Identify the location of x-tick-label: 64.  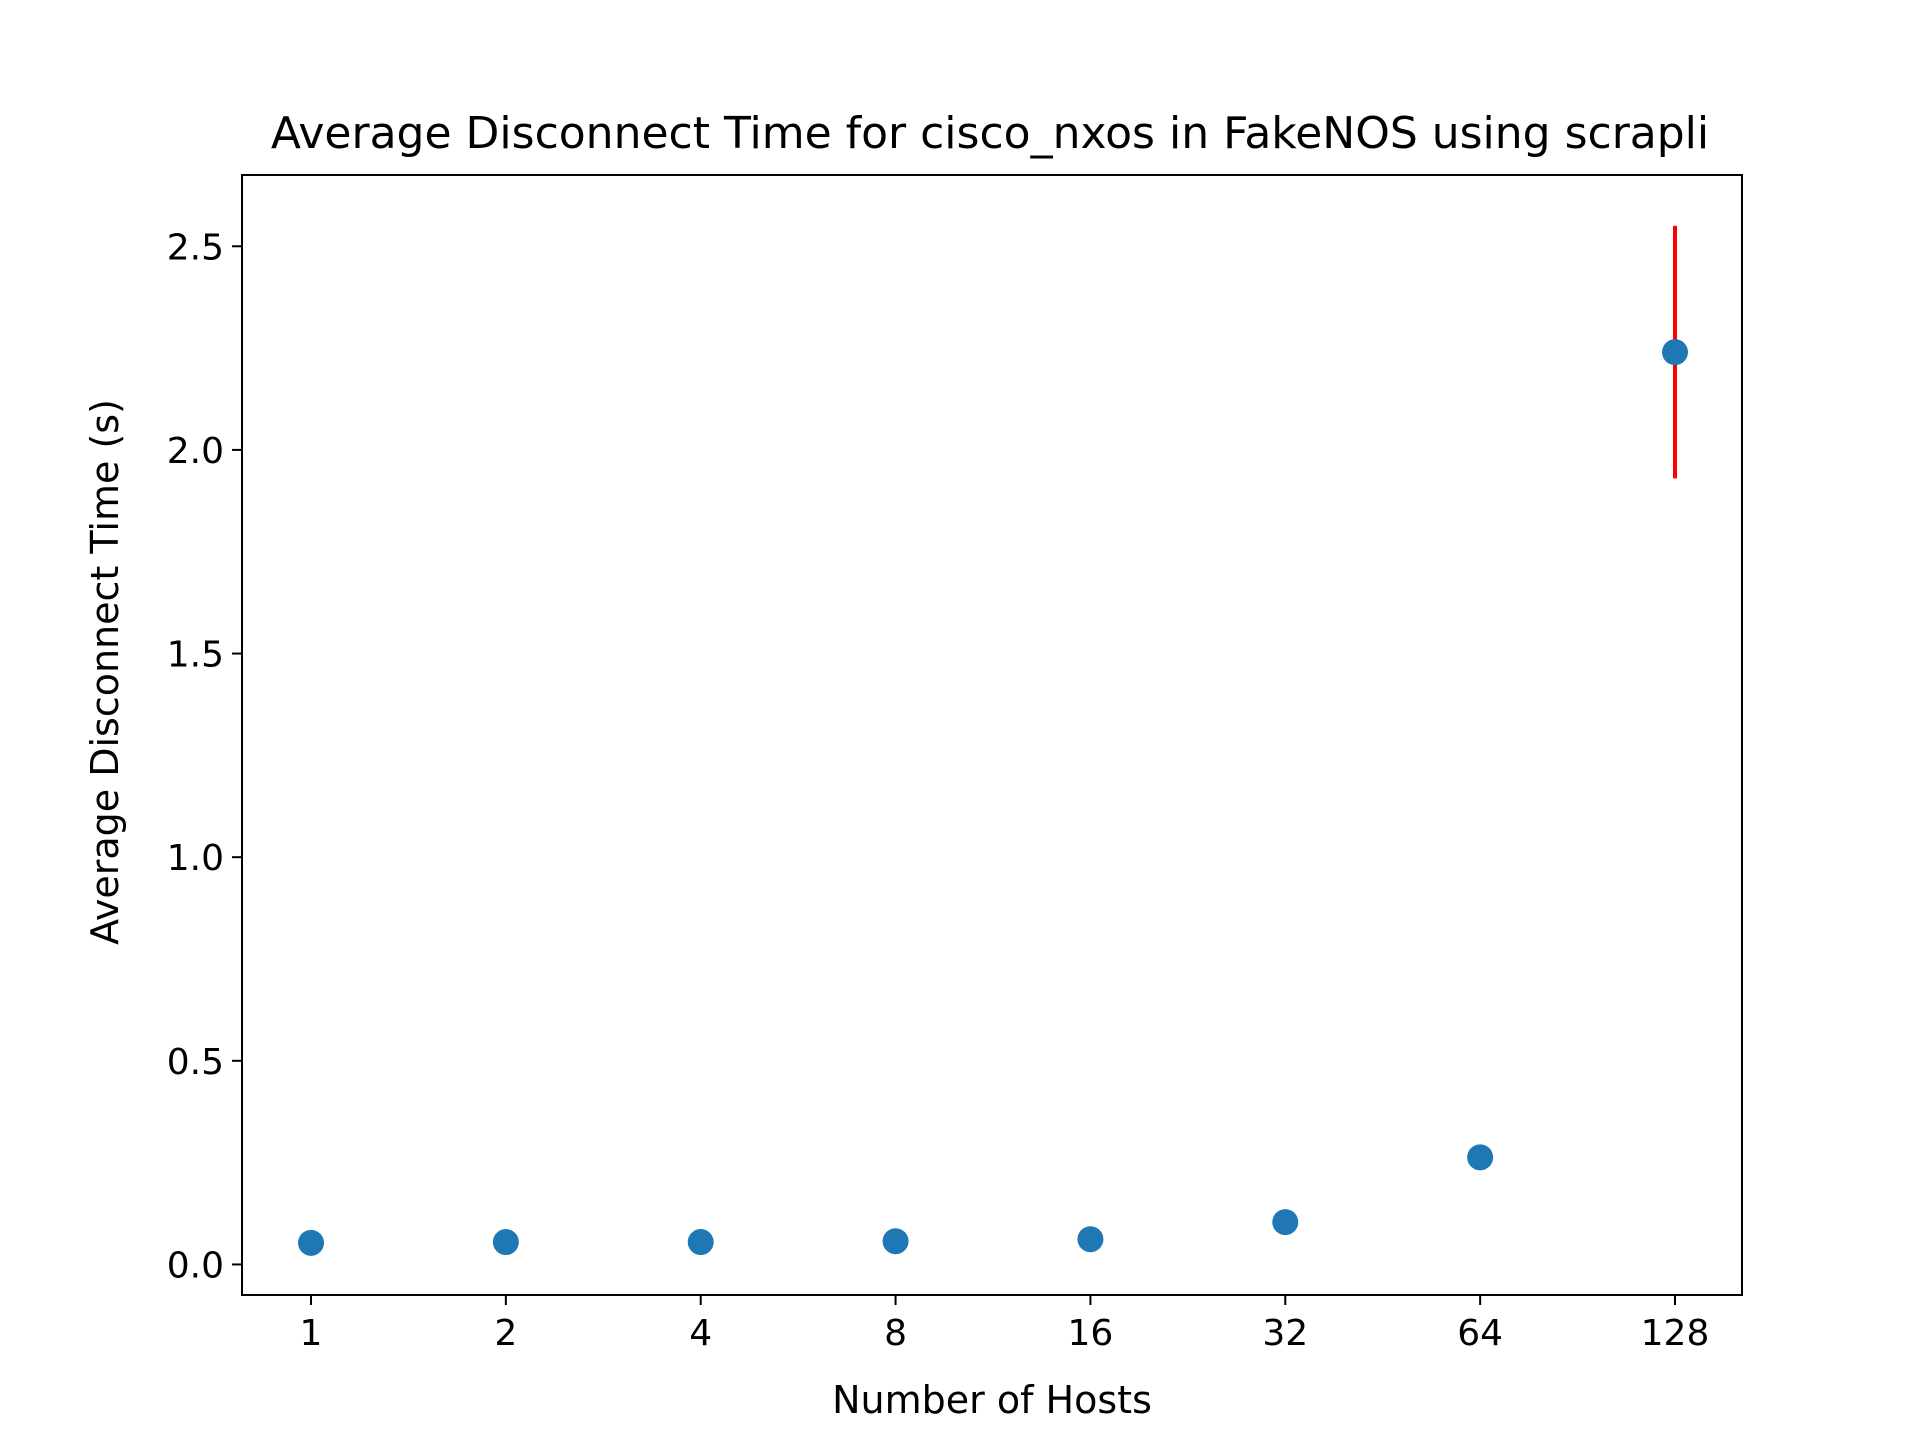
(1480, 1333).